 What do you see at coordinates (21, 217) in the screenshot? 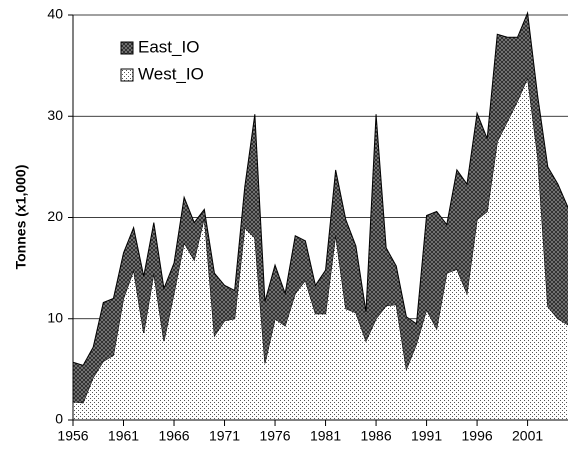
I see `y-axis-label: Tonnes (x1,000)` at bounding box center [21, 217].